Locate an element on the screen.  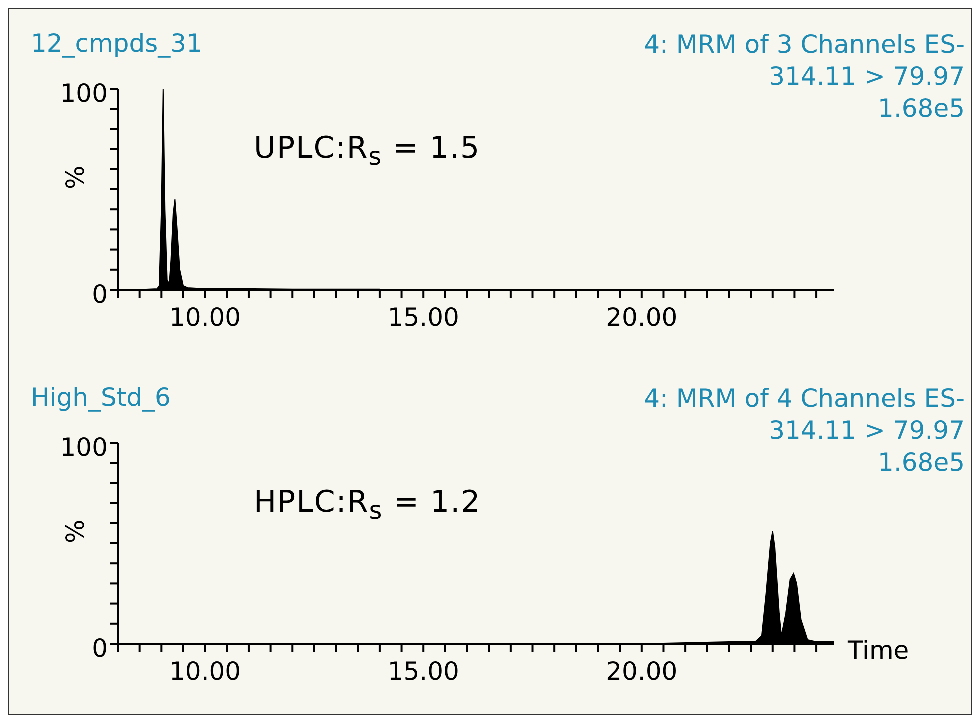
x-axis-title: Time is located at coordinates (878, 650).